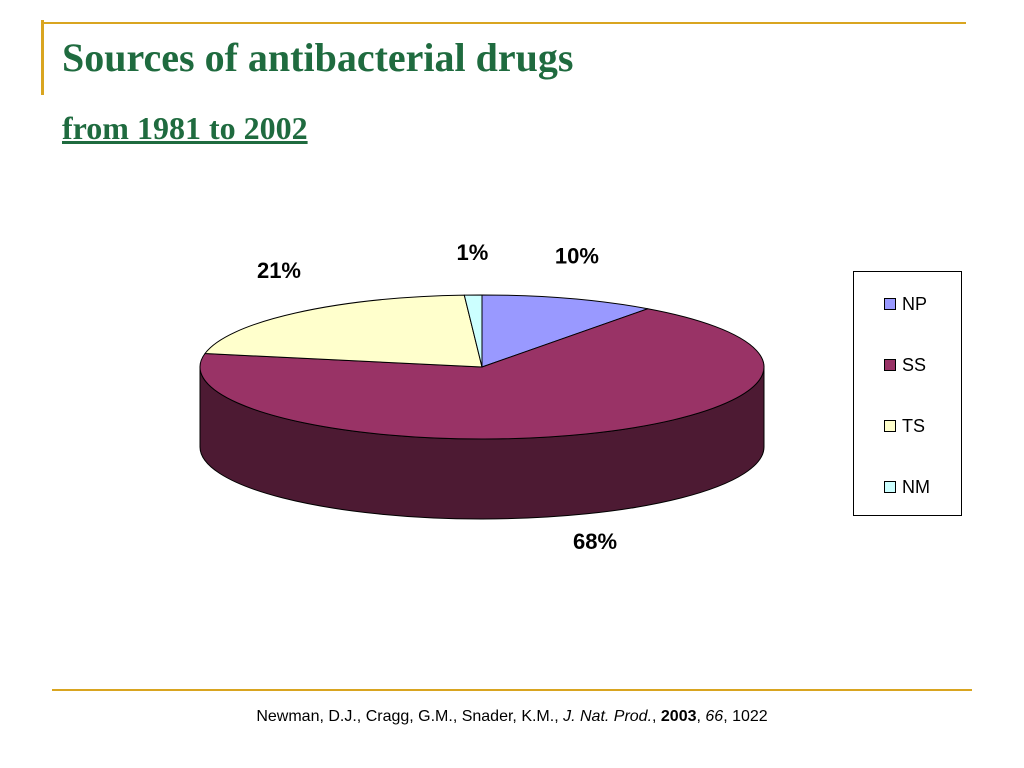 Image resolution: width=1024 pixels, height=768 pixels. Describe the element at coordinates (916, 486) in the screenshot. I see `legend-label: NM` at that location.